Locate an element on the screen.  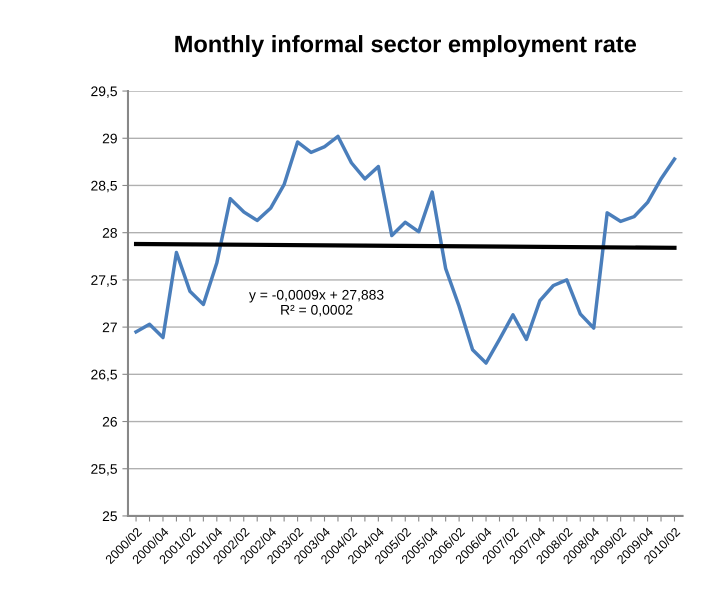
y-tick-label: 27,5 is located at coordinates (104, 281).